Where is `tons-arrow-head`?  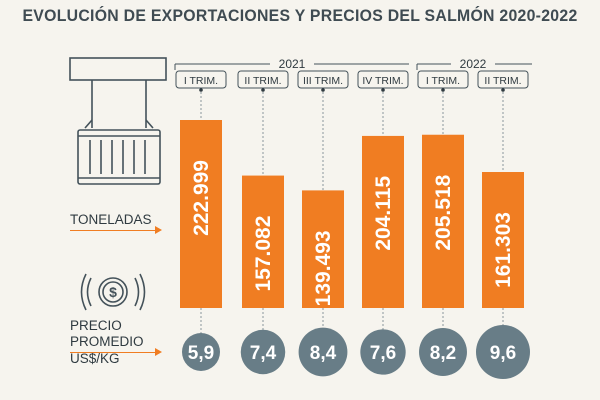 tons-arrow-head is located at coordinates (158, 230).